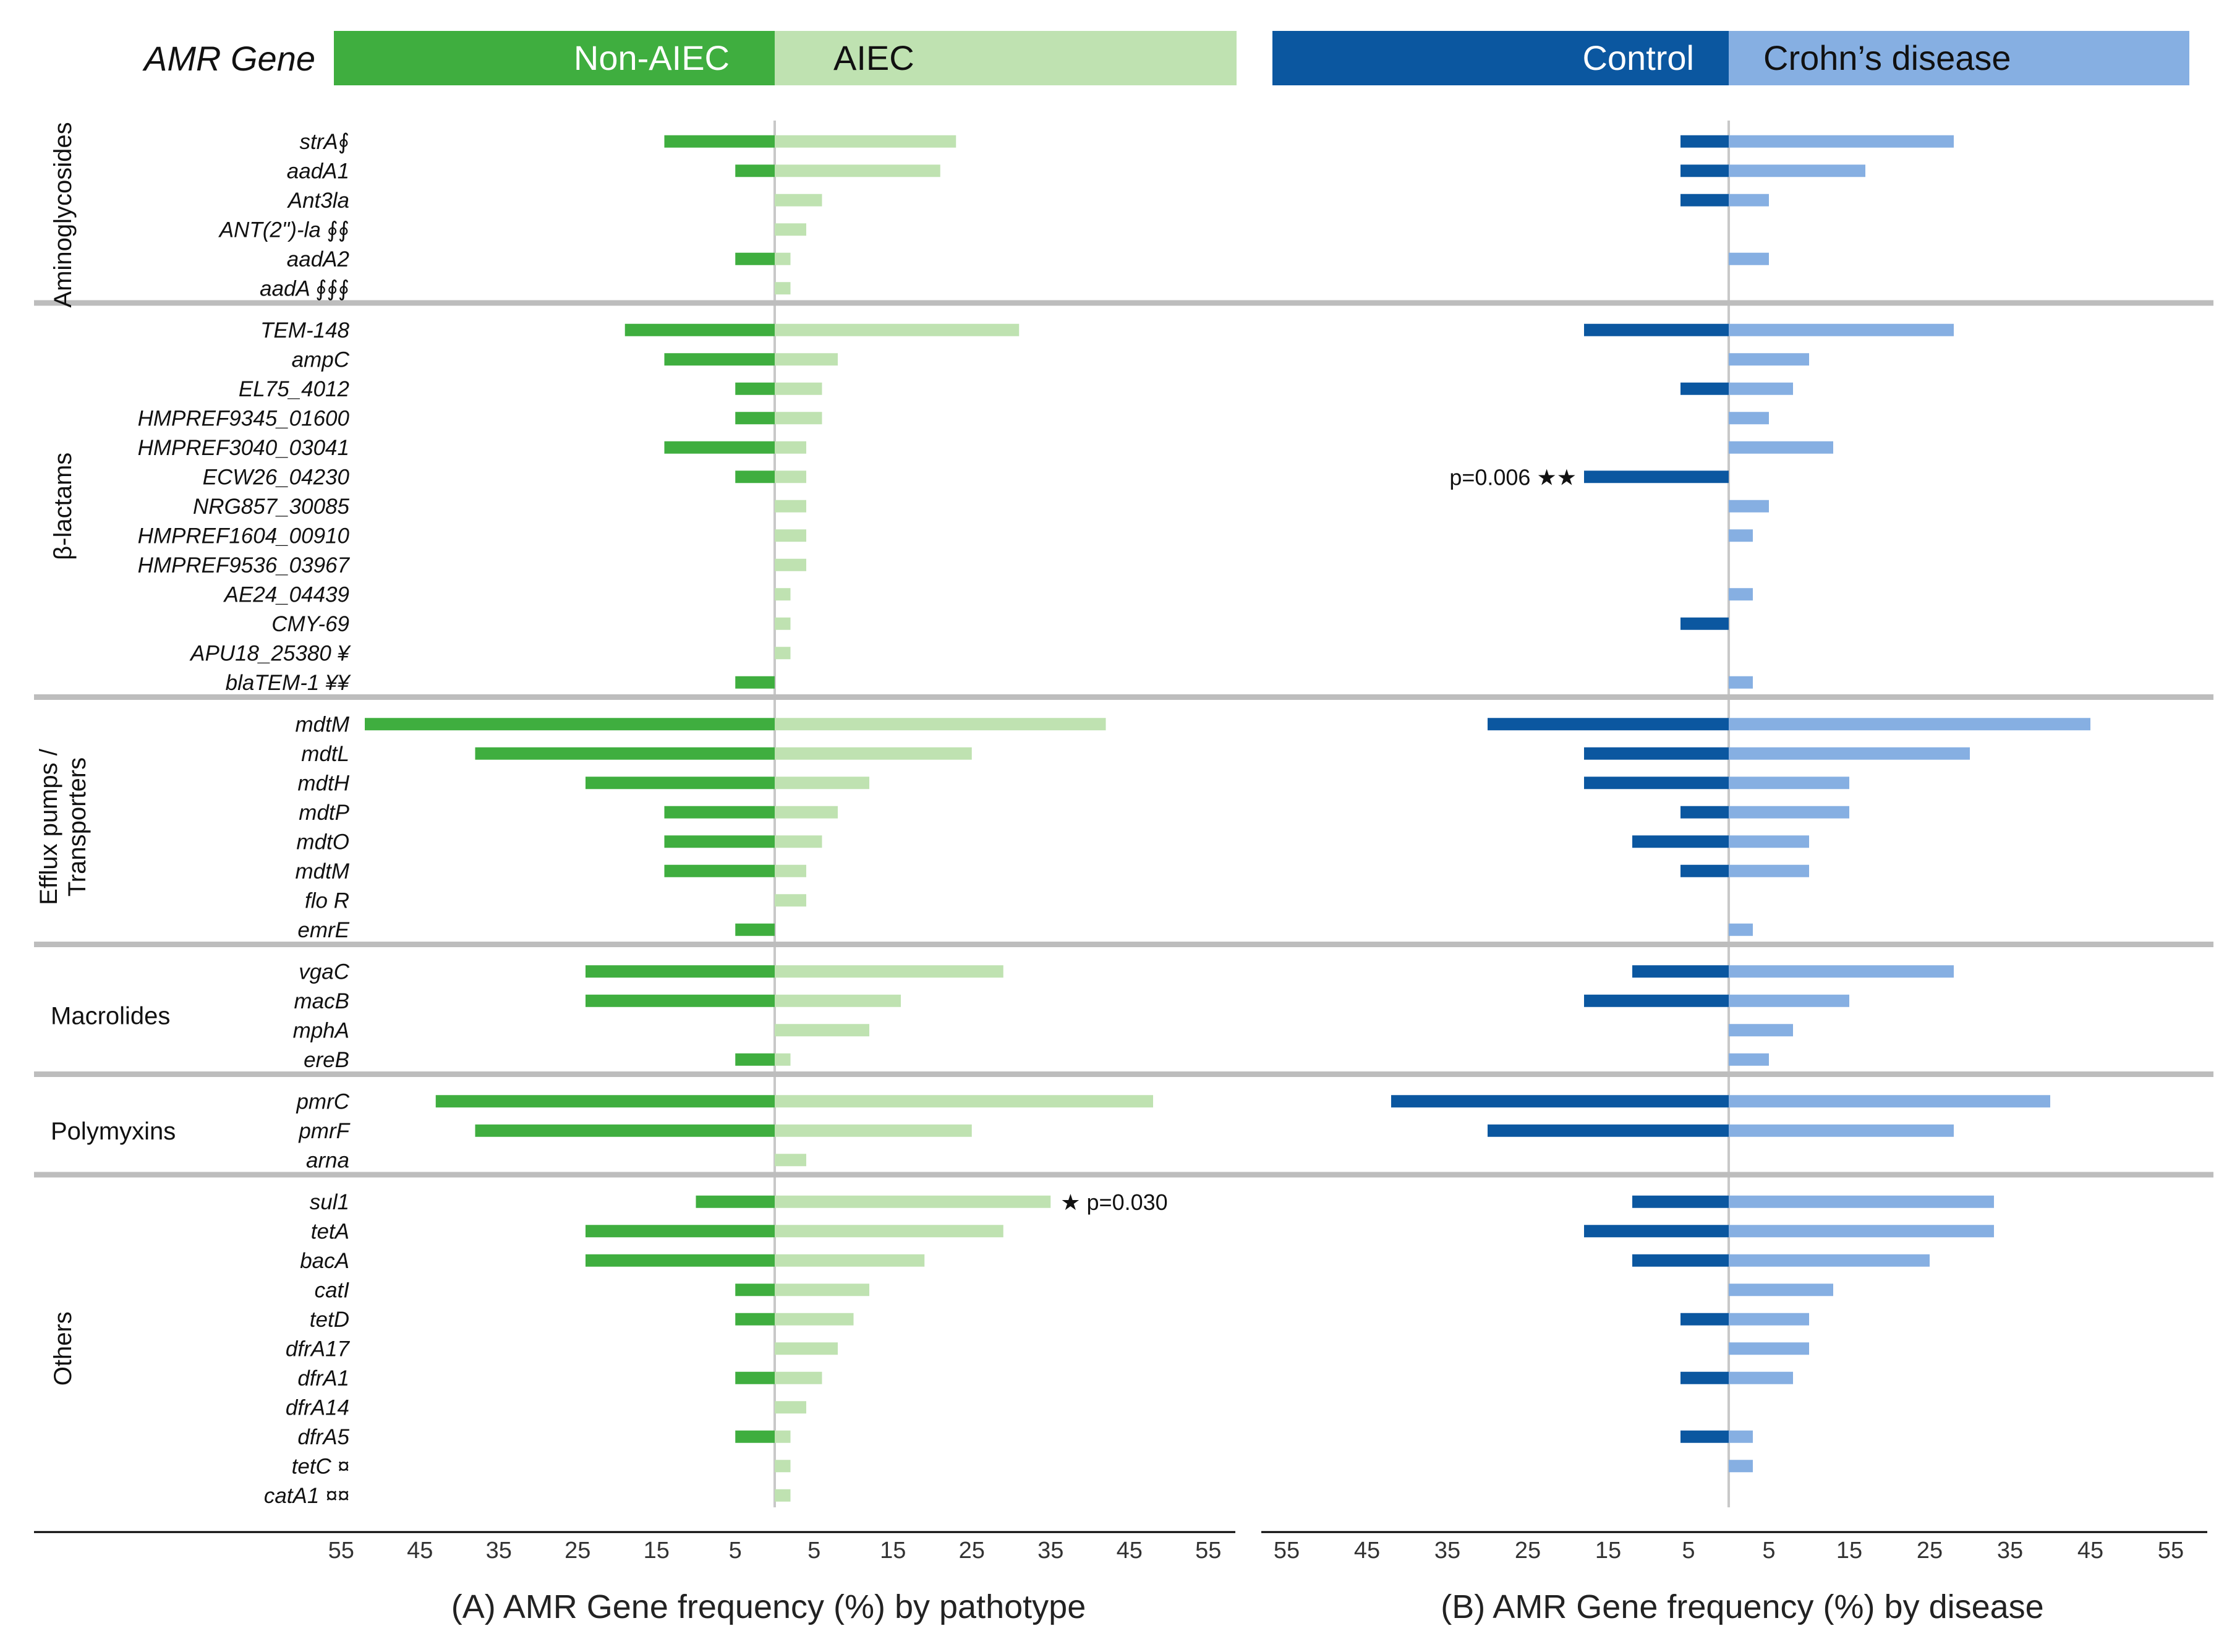 The image size is (2232, 1652). Describe the element at coordinates (865, 141) in the screenshot. I see `bar-aiec-stra` at that location.